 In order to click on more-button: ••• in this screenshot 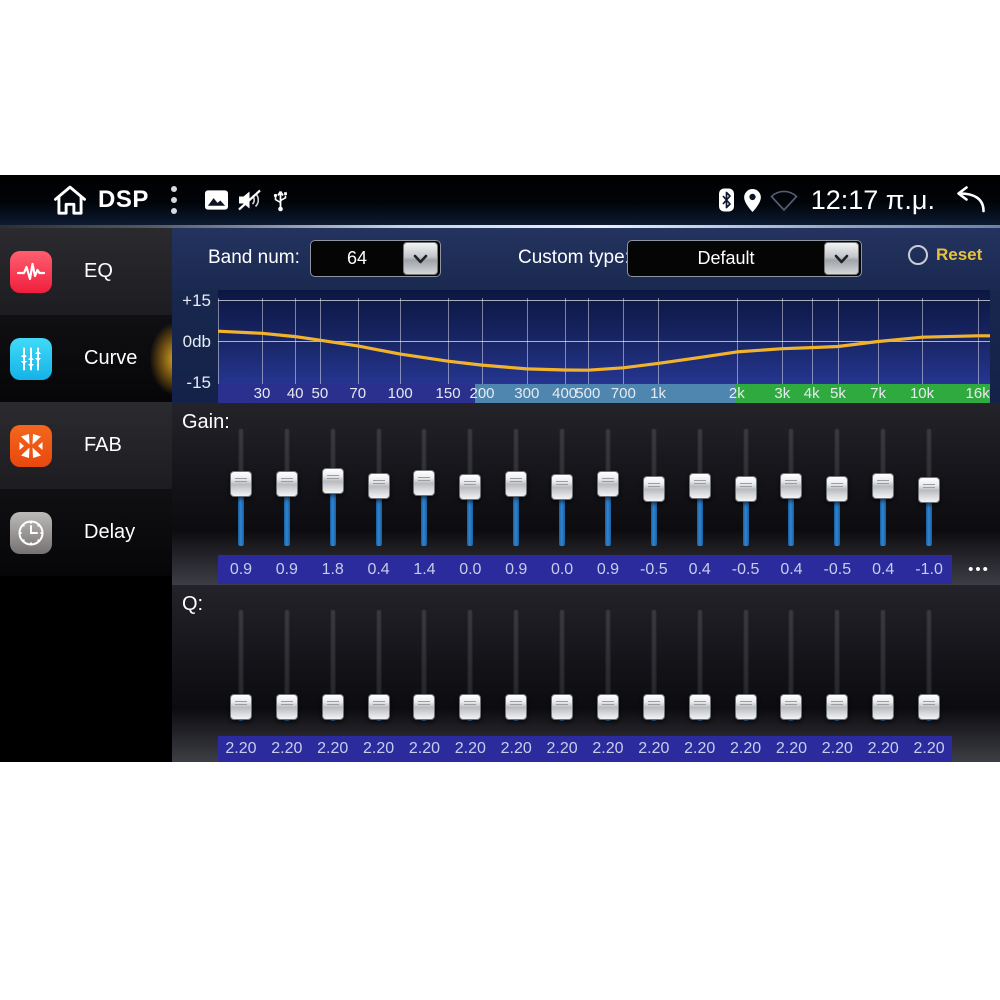, I will do `click(979, 569)`.